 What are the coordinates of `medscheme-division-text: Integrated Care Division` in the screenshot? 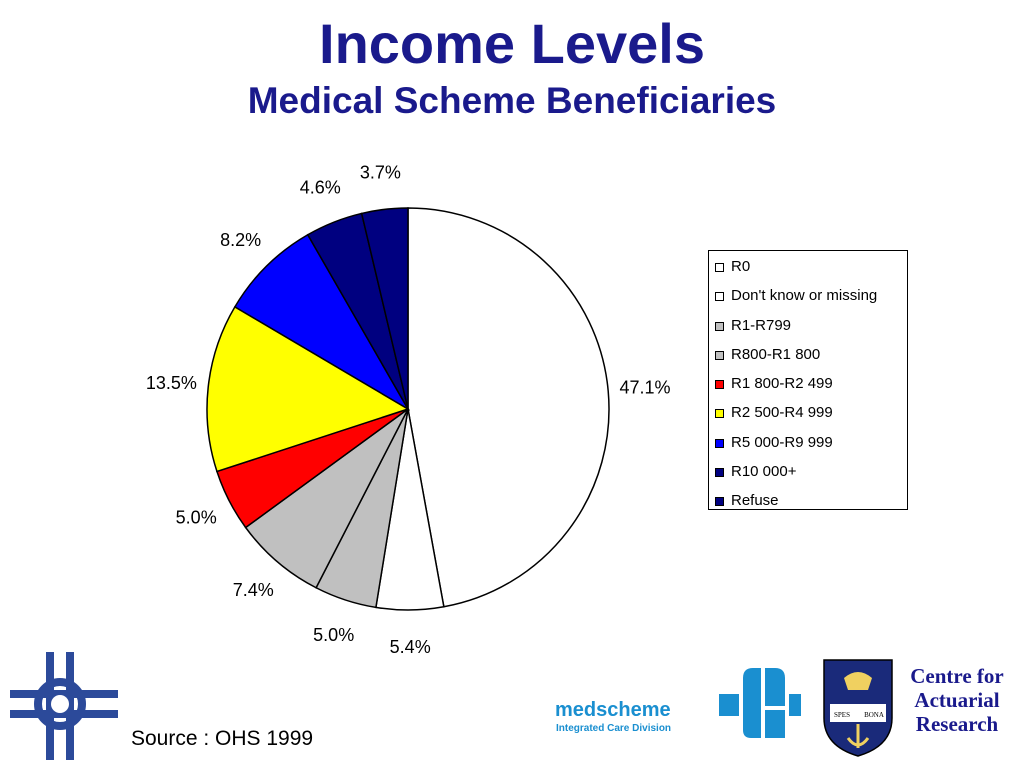 It's located at (614, 728).